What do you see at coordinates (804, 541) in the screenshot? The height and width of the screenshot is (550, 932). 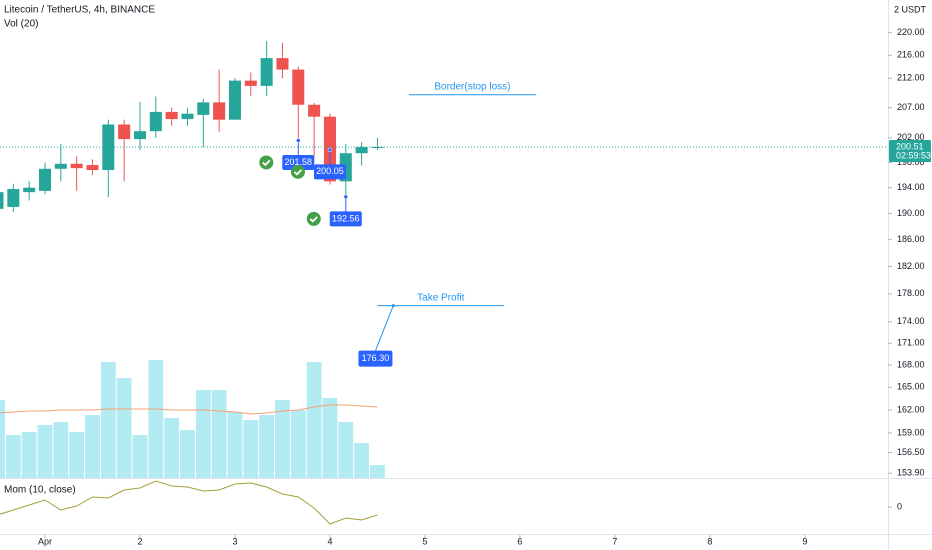 I see `x-tick-label: 9` at bounding box center [804, 541].